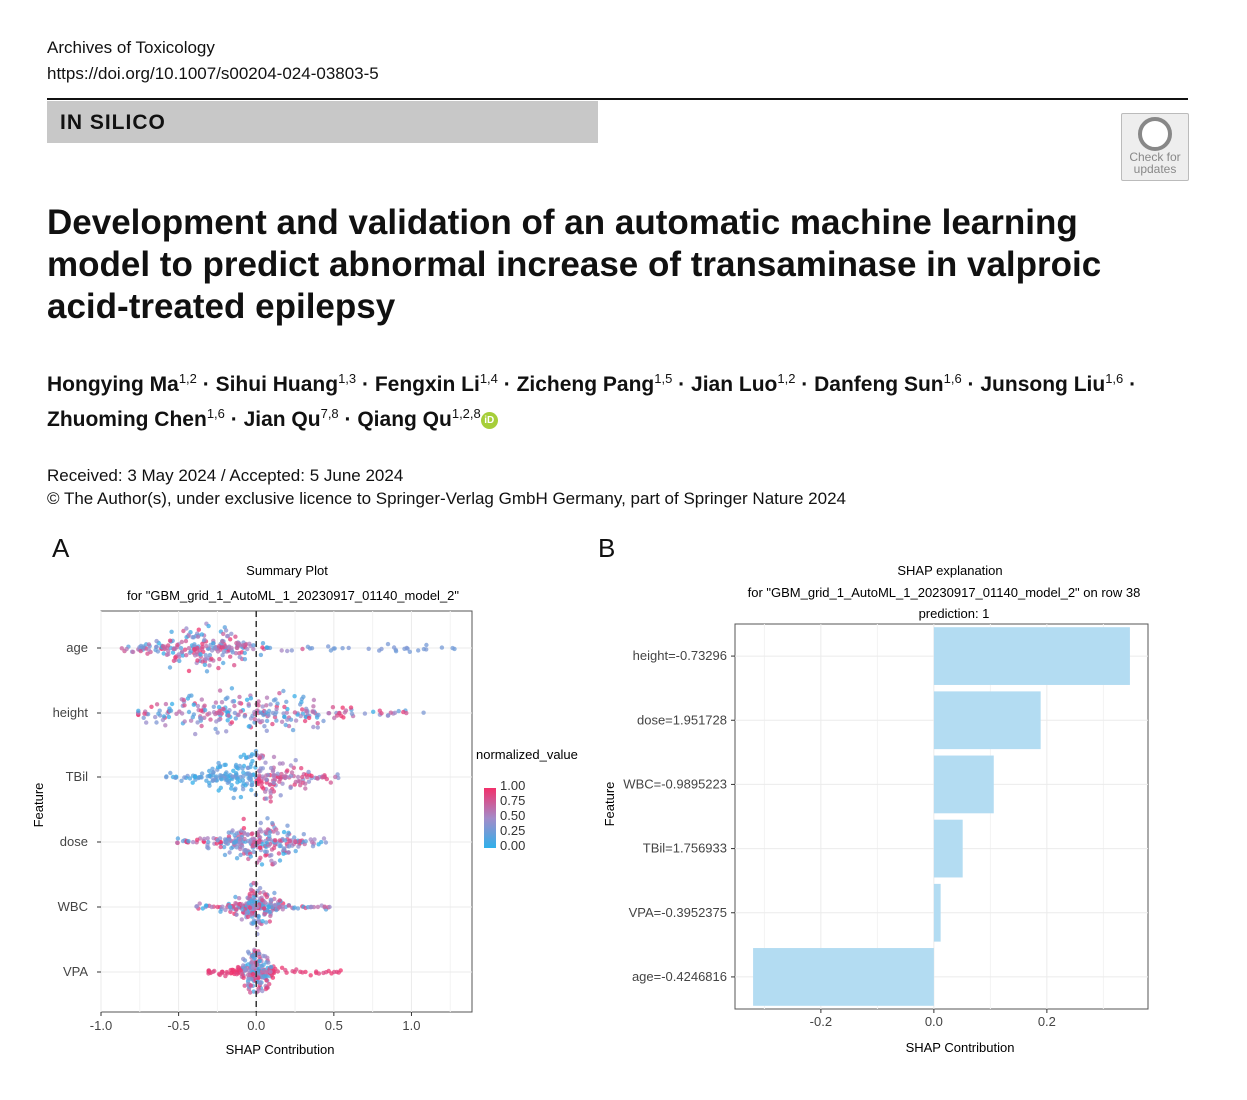 This screenshot has width=1247, height=1100. Describe the element at coordinates (1043, 384) in the screenshot. I see `author-name: Junsong Liu` at that location.